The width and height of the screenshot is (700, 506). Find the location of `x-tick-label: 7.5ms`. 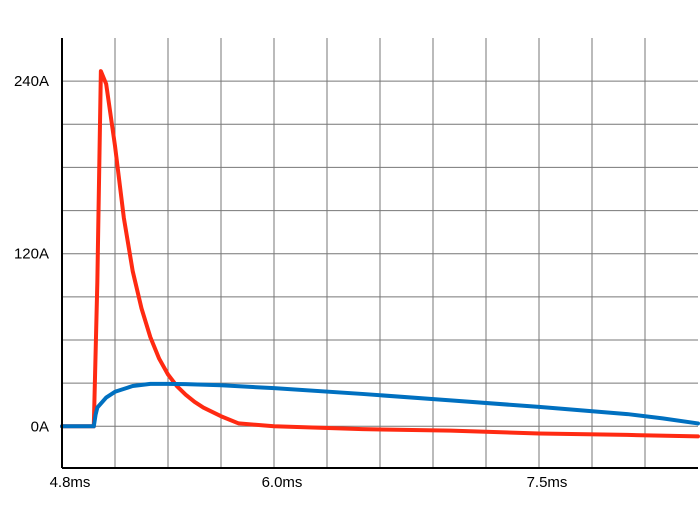

x-tick-label: 7.5ms is located at coordinates (547, 482).